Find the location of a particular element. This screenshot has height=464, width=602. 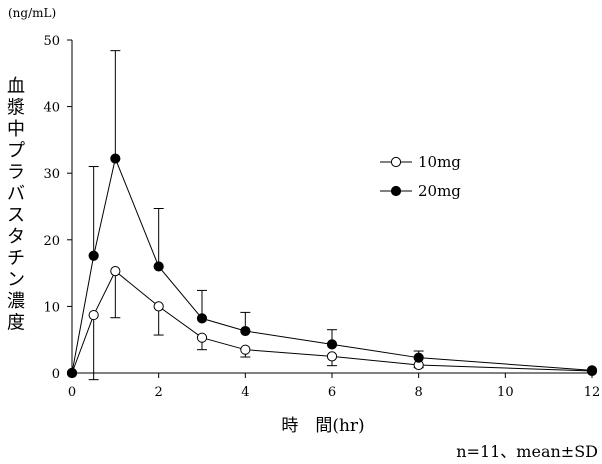

y-ticks: 0 10 20 30 40 50 is located at coordinates (57, 208).